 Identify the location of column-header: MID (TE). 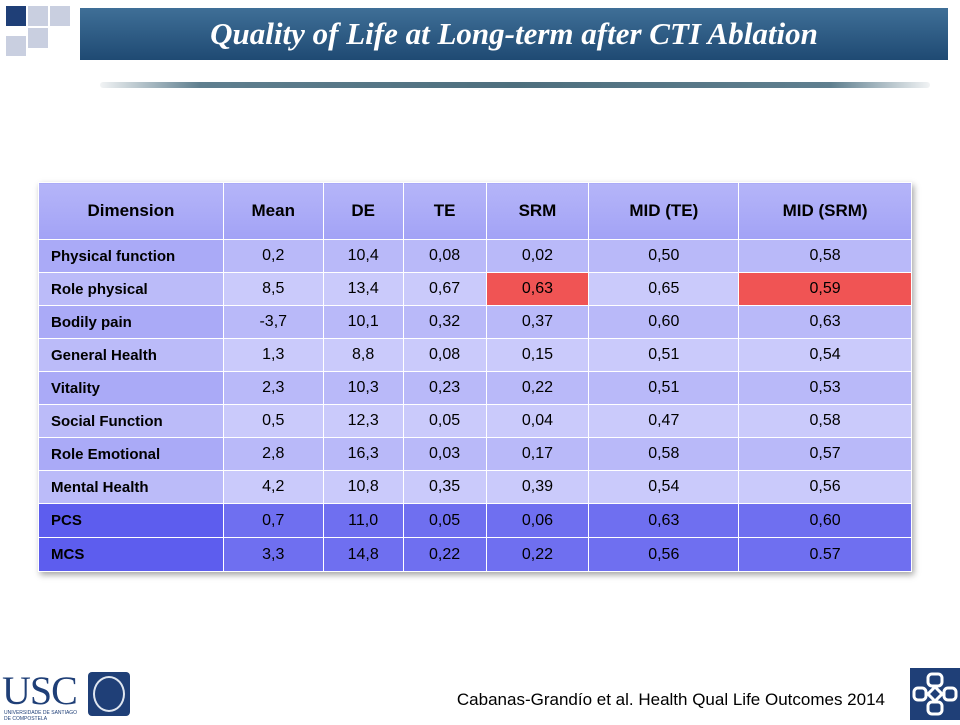
(664, 211).